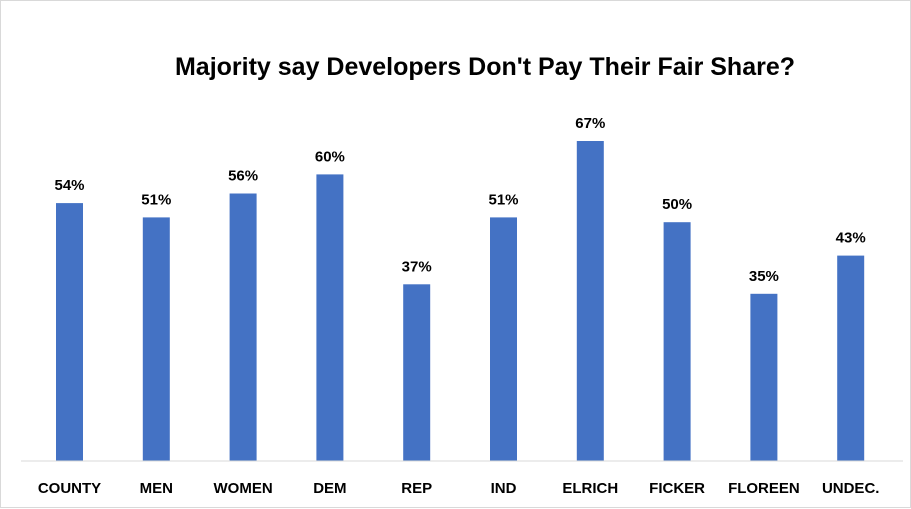  I want to click on data-label-rep: 37%, so click(417, 266).